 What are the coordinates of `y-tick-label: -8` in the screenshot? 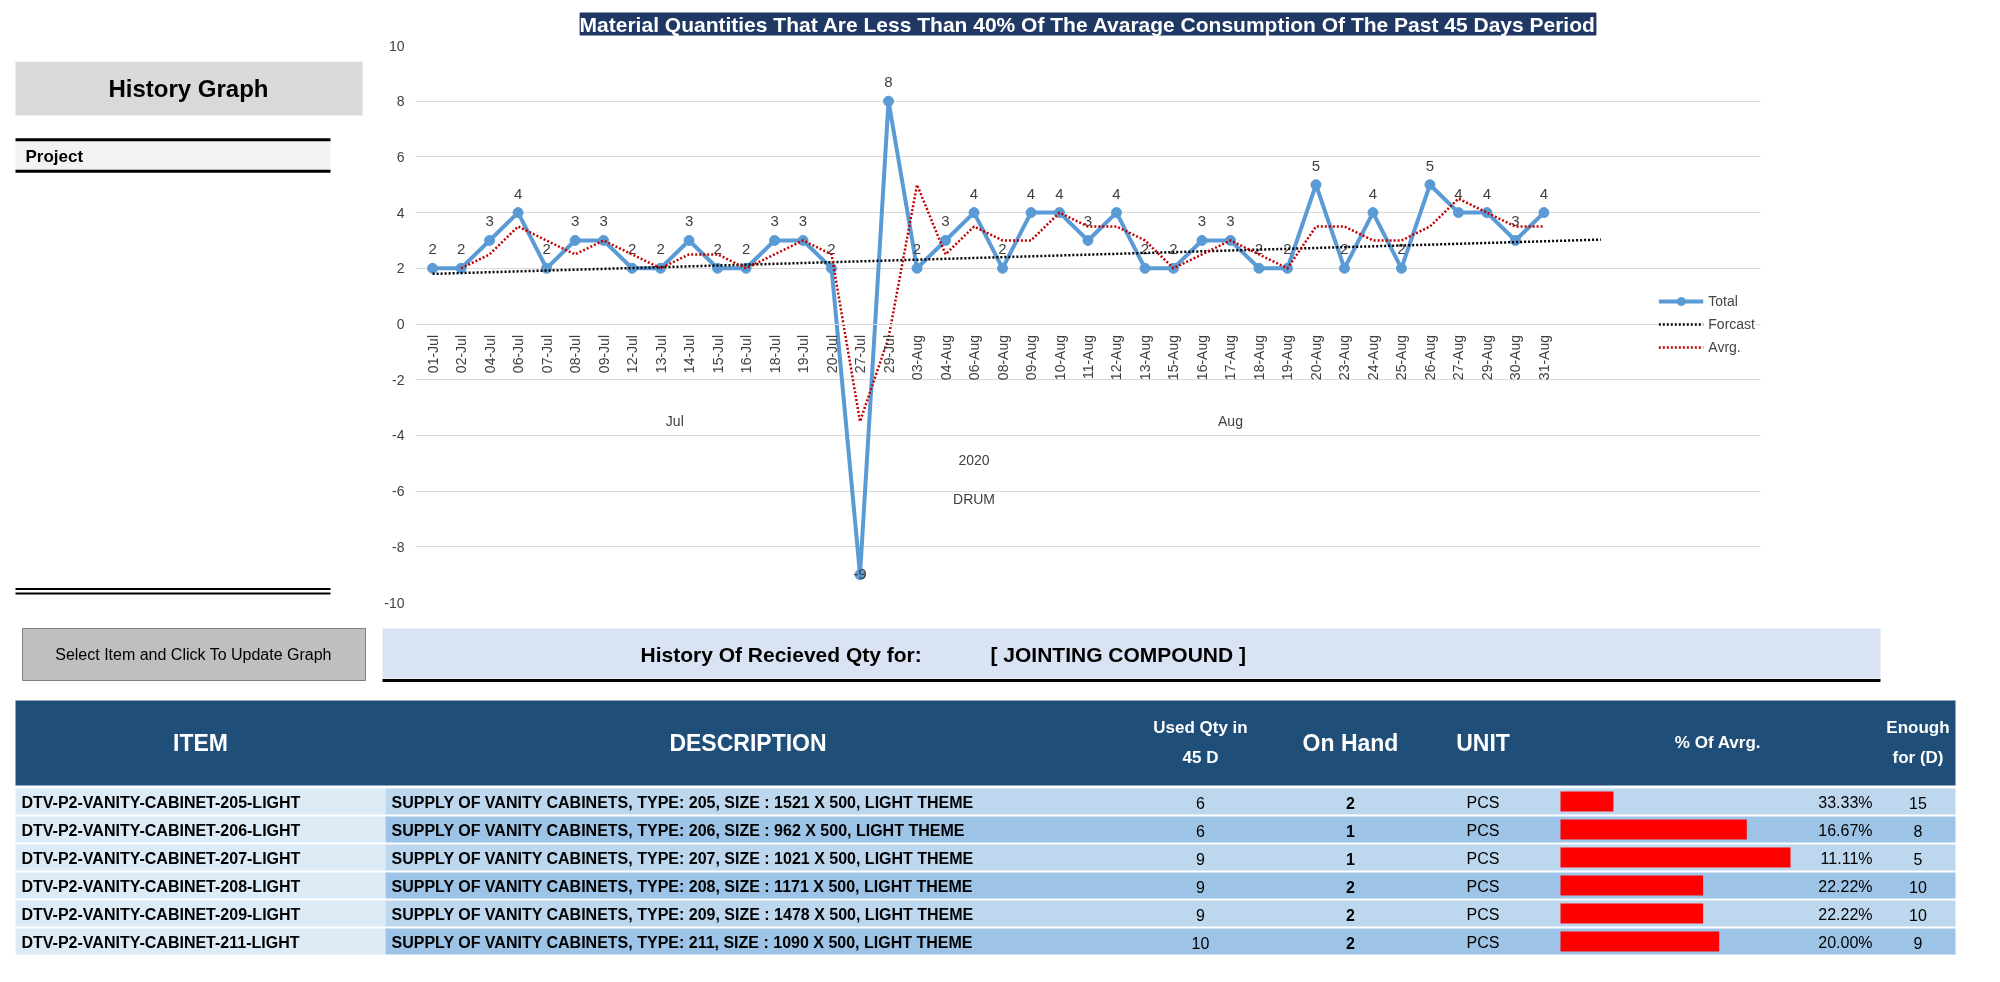 It's located at (398, 546).